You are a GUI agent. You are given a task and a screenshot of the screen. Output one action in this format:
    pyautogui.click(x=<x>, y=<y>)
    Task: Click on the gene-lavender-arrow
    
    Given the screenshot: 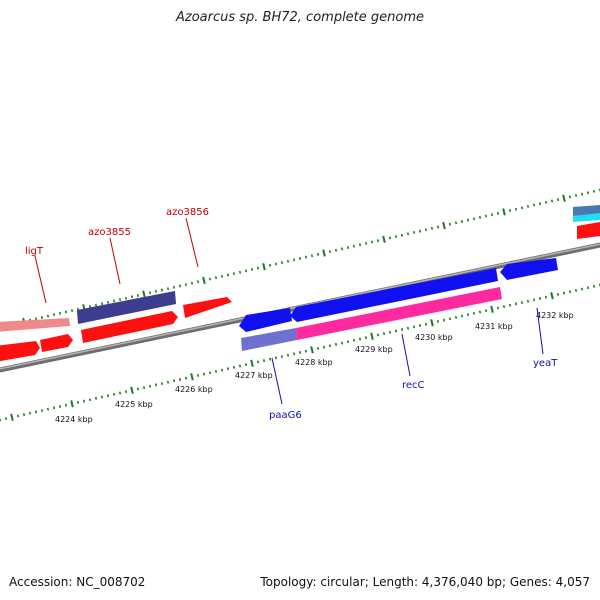 What is the action you would take?
    pyautogui.click(x=269, y=339)
    